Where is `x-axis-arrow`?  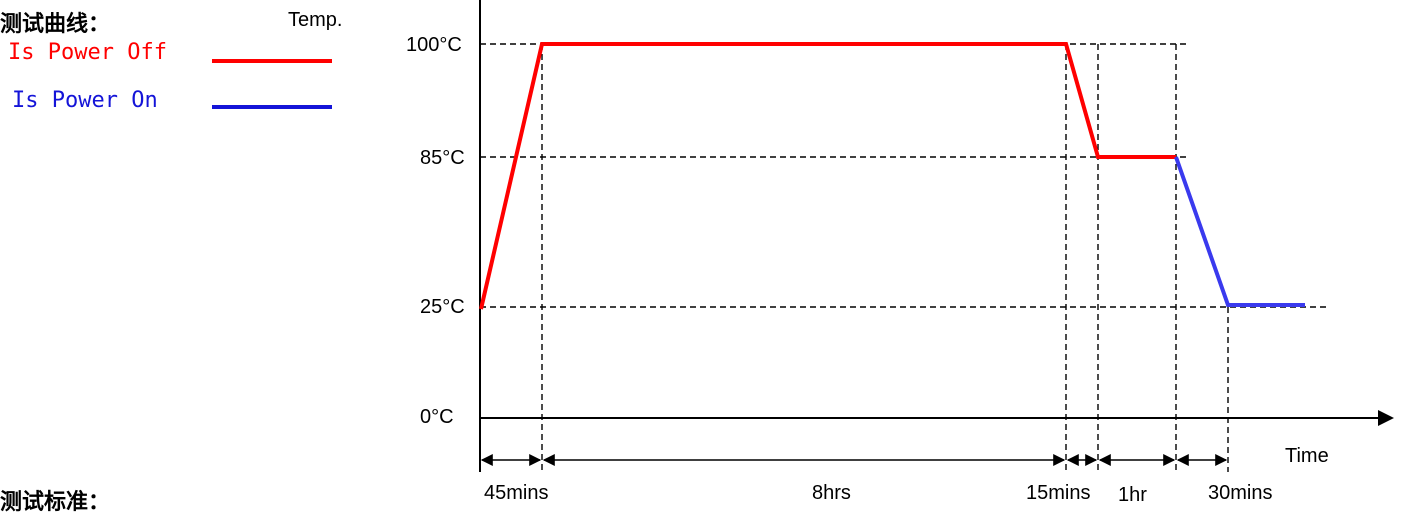 x-axis-arrow is located at coordinates (1386, 418).